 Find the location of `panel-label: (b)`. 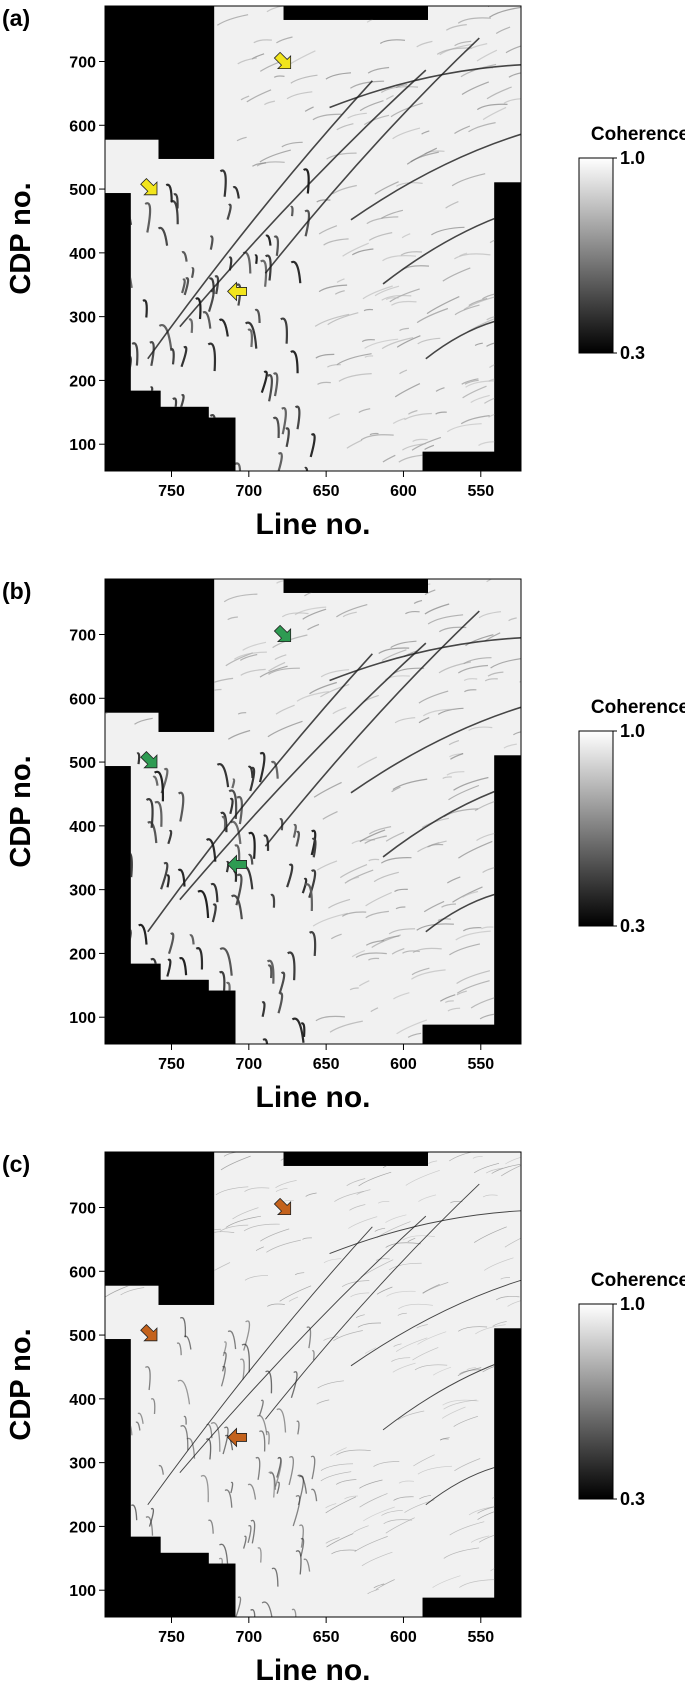

panel-label: (b) is located at coordinates (16, 591).